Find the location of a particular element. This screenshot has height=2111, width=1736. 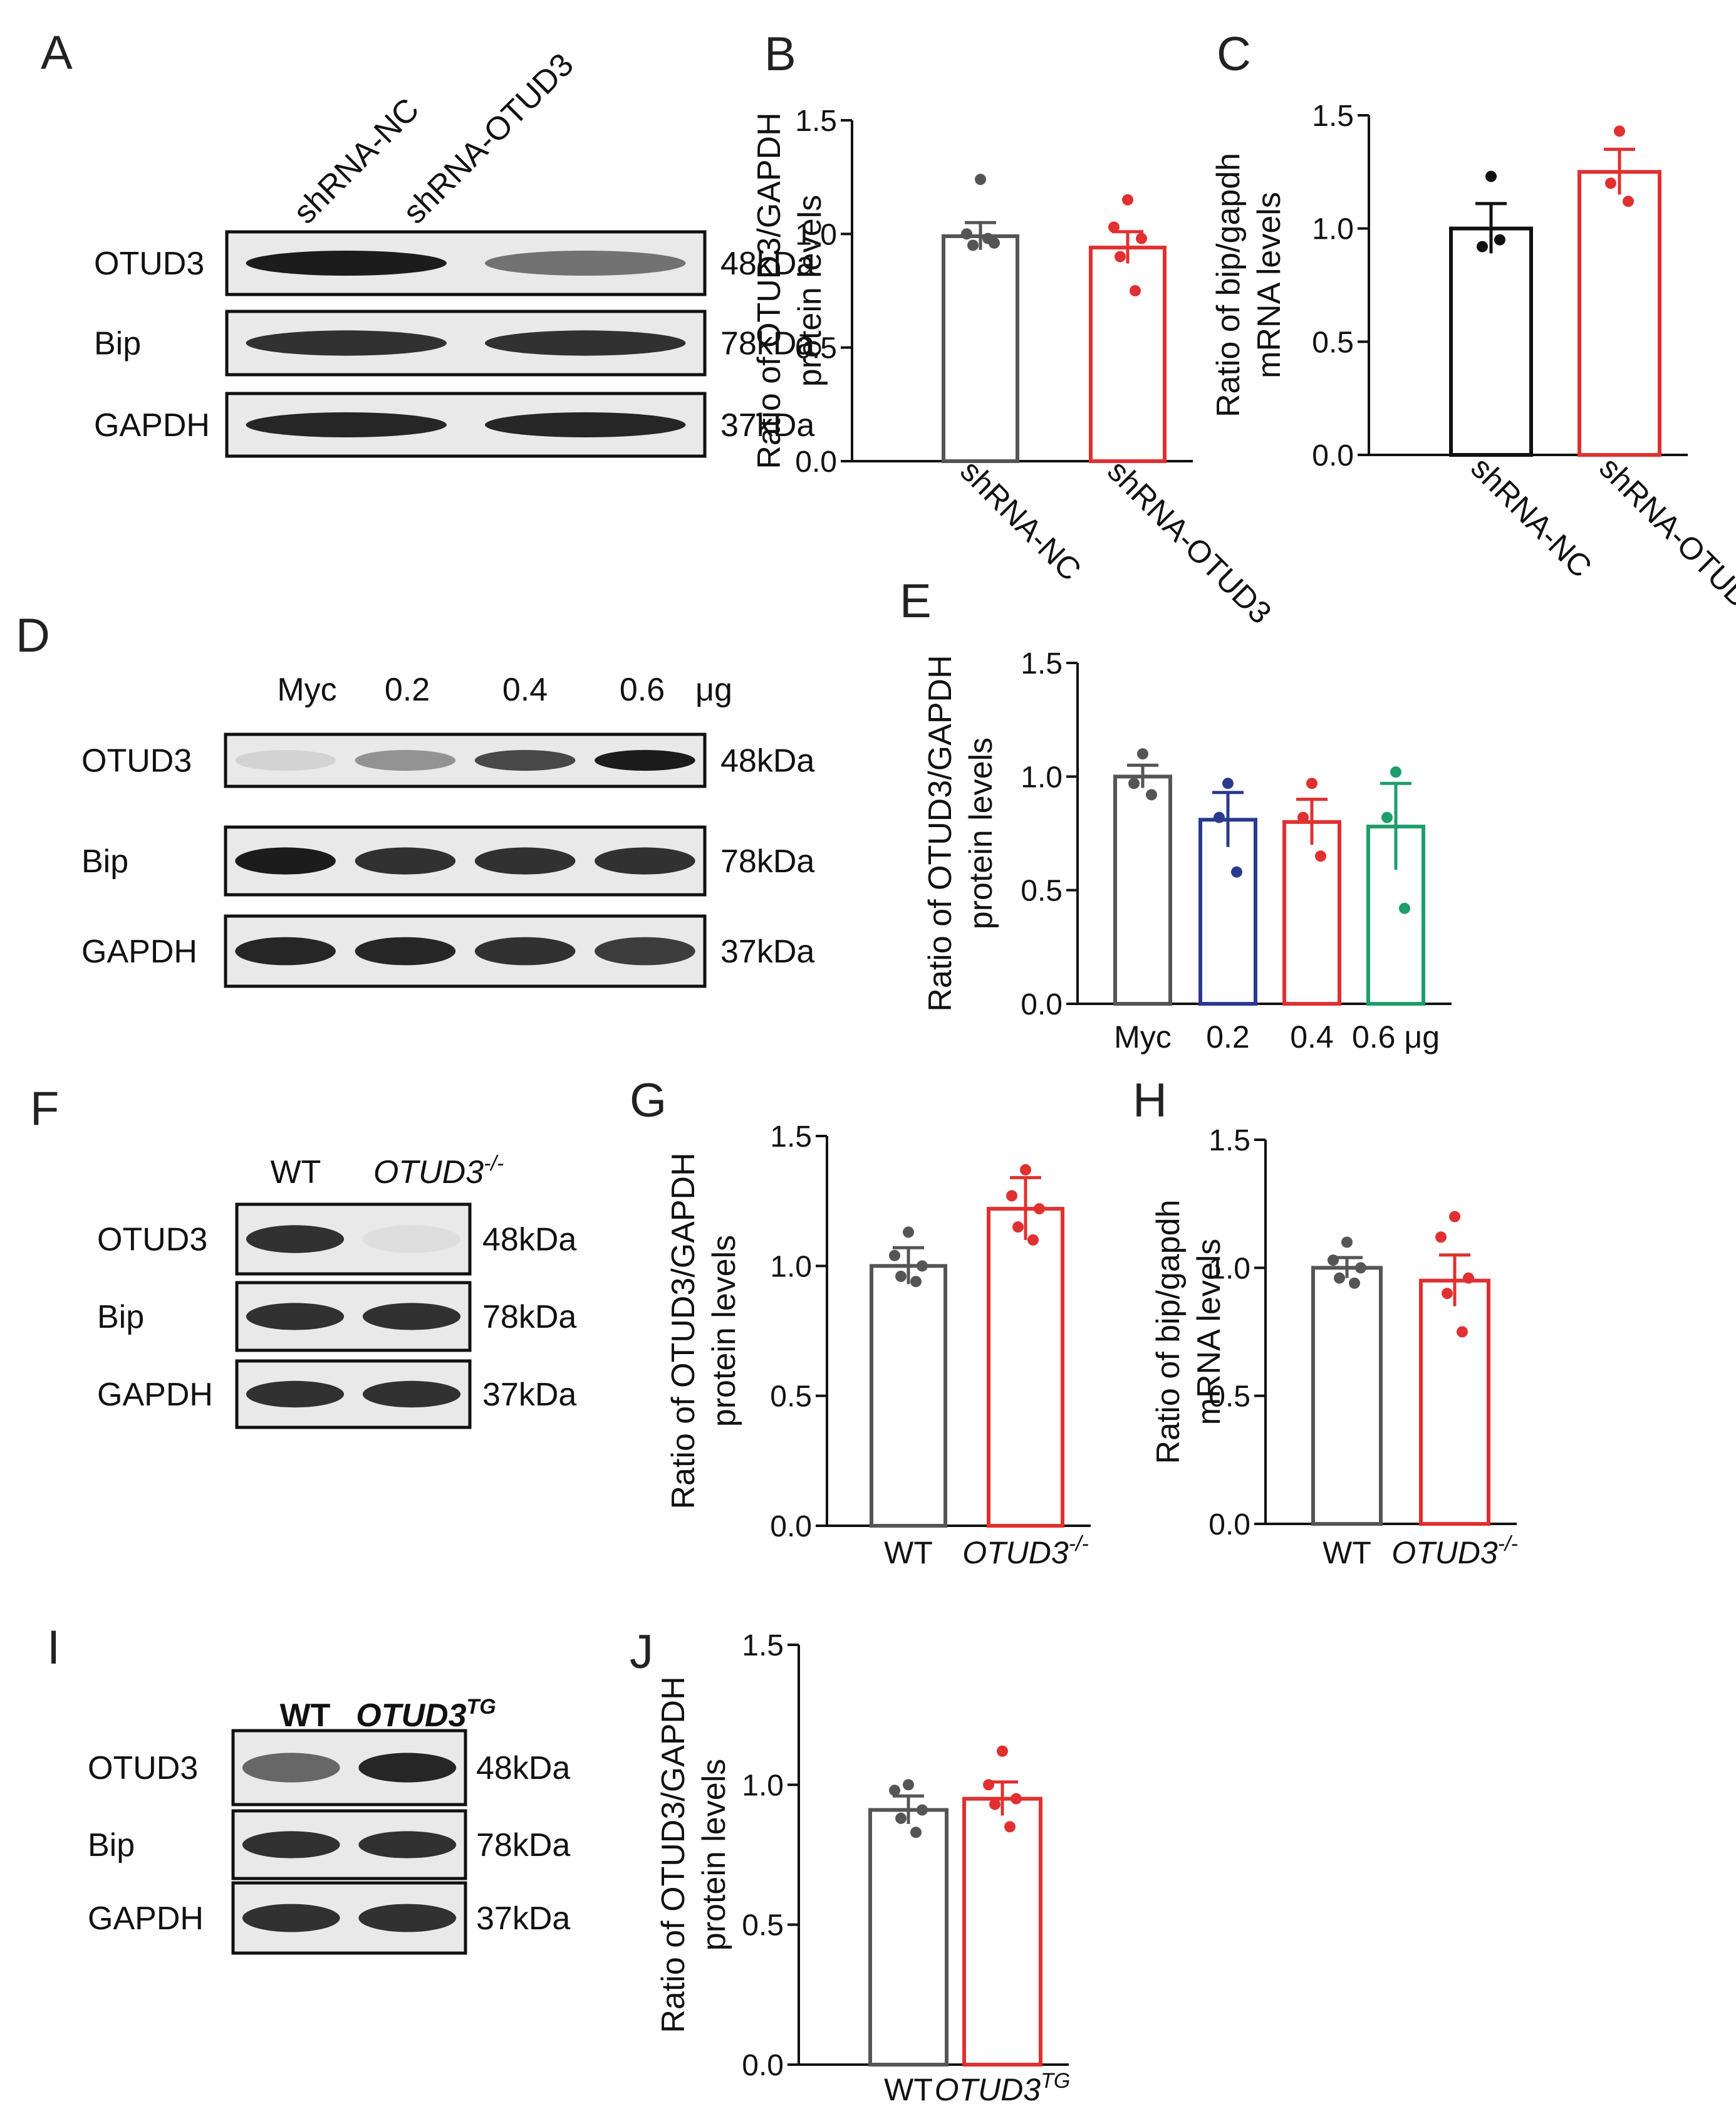

panel-letter-F: F is located at coordinates (44, 1108).